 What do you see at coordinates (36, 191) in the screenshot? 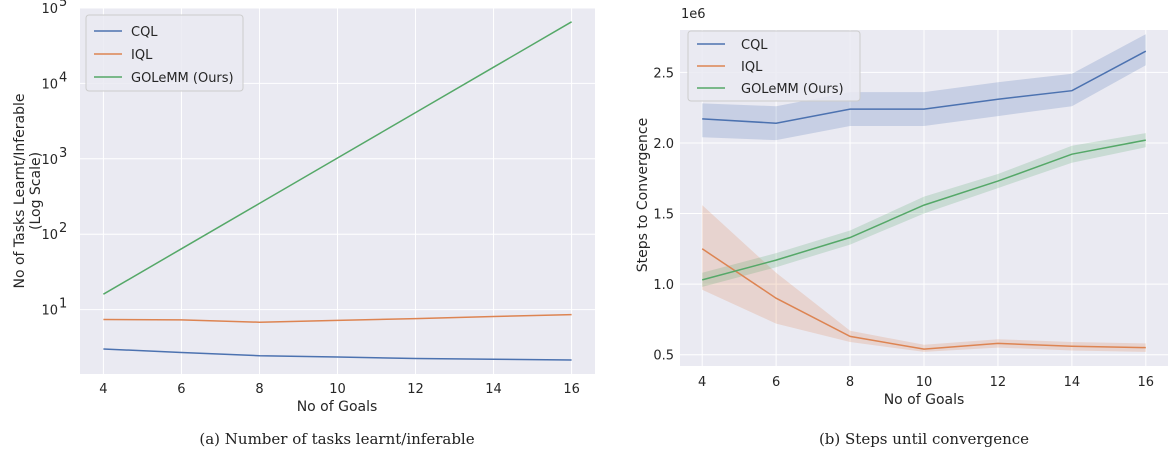
I see `y-axis-label-a-line2: (Log Scale)` at bounding box center [36, 191].